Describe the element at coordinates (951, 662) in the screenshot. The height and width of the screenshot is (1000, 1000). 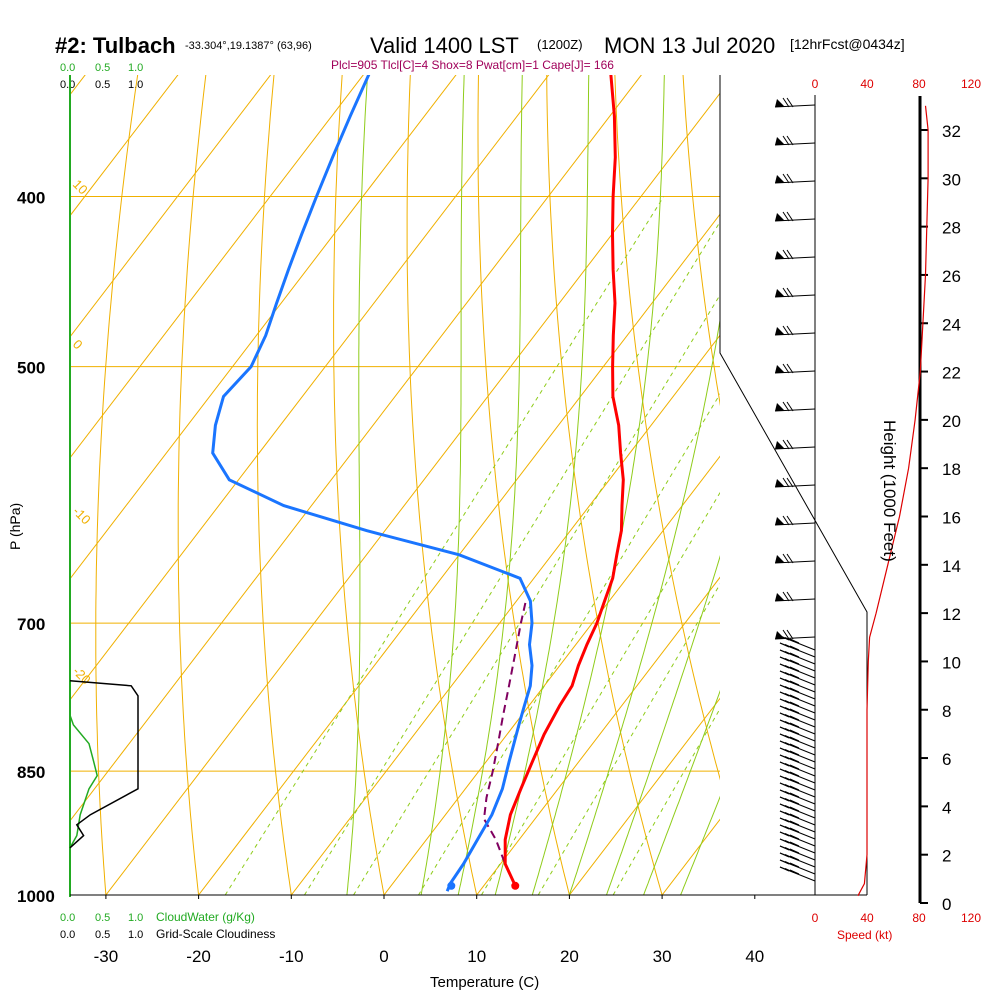
I see `height-label: 10` at that location.